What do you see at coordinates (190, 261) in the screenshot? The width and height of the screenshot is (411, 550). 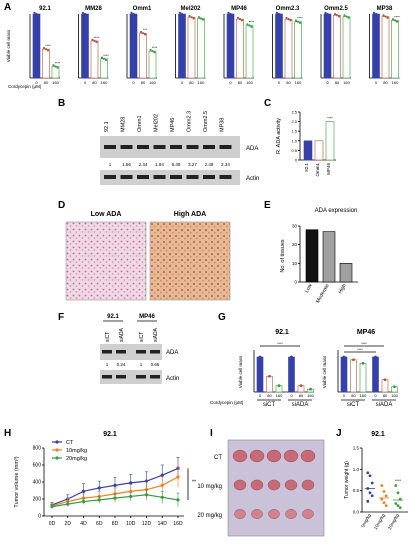 I see `panel-d-high-ada-image` at bounding box center [190, 261].